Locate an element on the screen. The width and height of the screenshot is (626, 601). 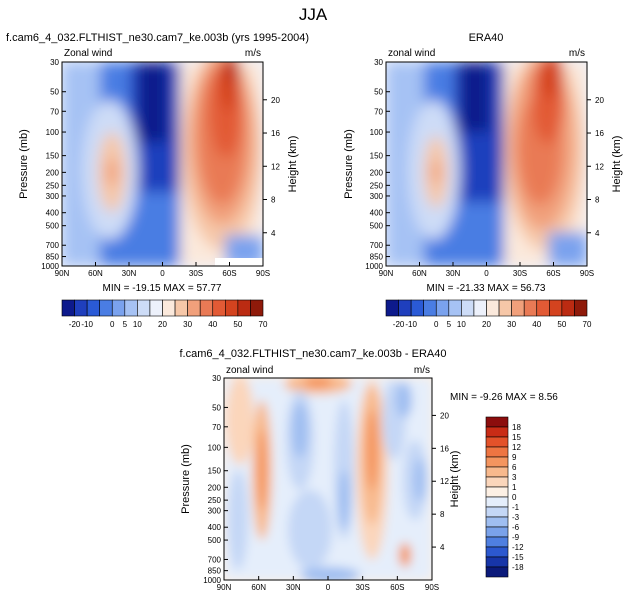
colorbar-label: 5 is located at coordinates (449, 324).